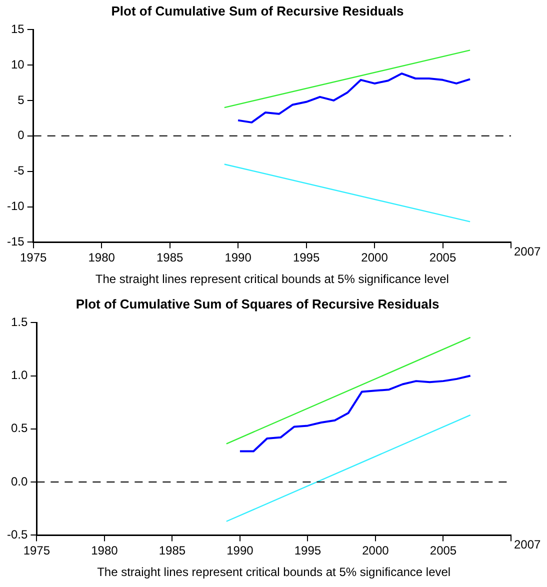 Image resolution: width=547 pixels, height=587 pixels. Describe the element at coordinates (17, 29) in the screenshot. I see `y-tick-label: 15` at that location.